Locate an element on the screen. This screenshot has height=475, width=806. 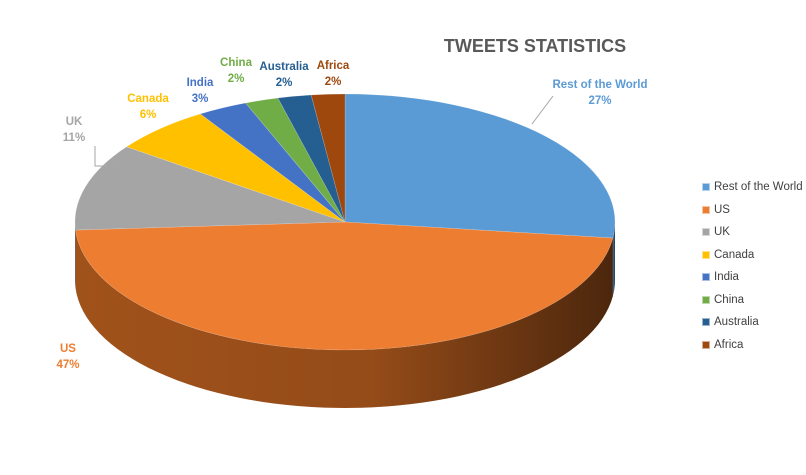
legend-item-india: India is located at coordinates (752, 277).